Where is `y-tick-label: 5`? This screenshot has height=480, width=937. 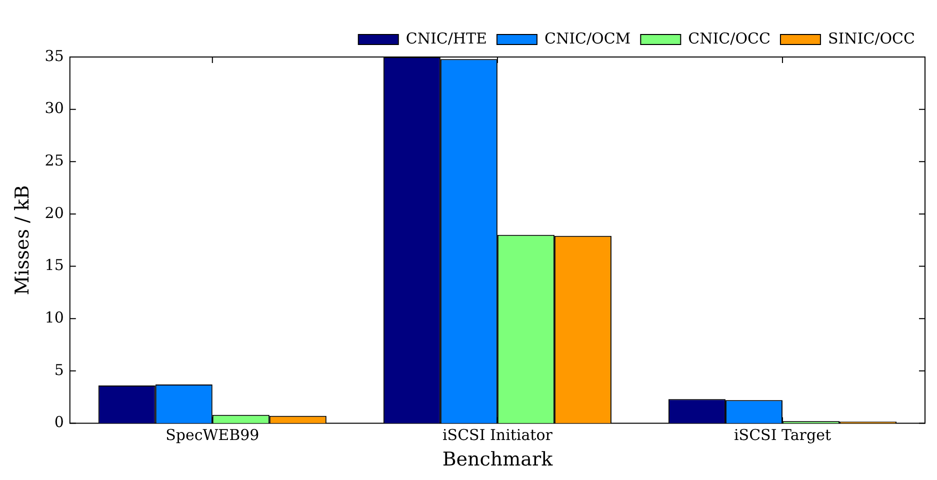 y-tick-label: 5 is located at coordinates (59, 369).